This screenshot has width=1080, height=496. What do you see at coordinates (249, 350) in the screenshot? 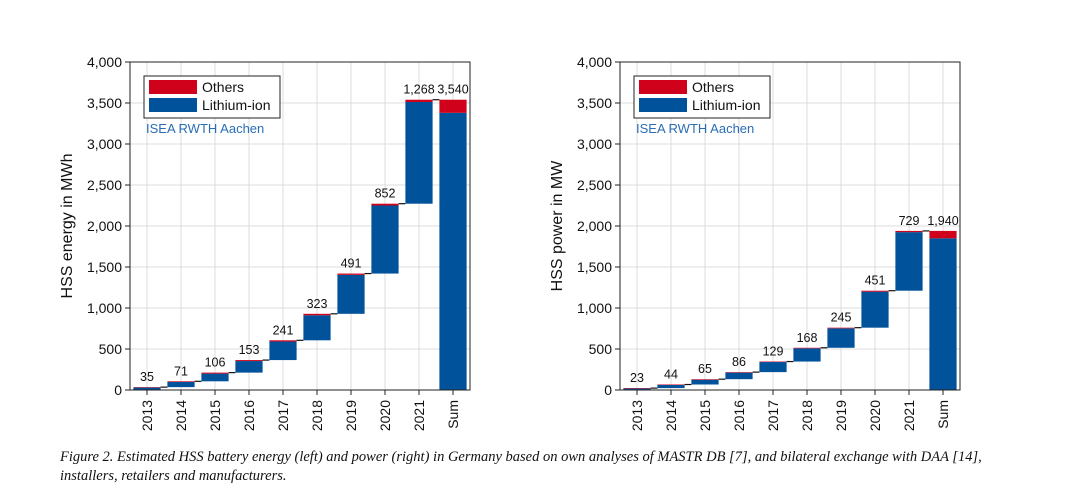
I see `data-label-2016: 153` at bounding box center [249, 350].